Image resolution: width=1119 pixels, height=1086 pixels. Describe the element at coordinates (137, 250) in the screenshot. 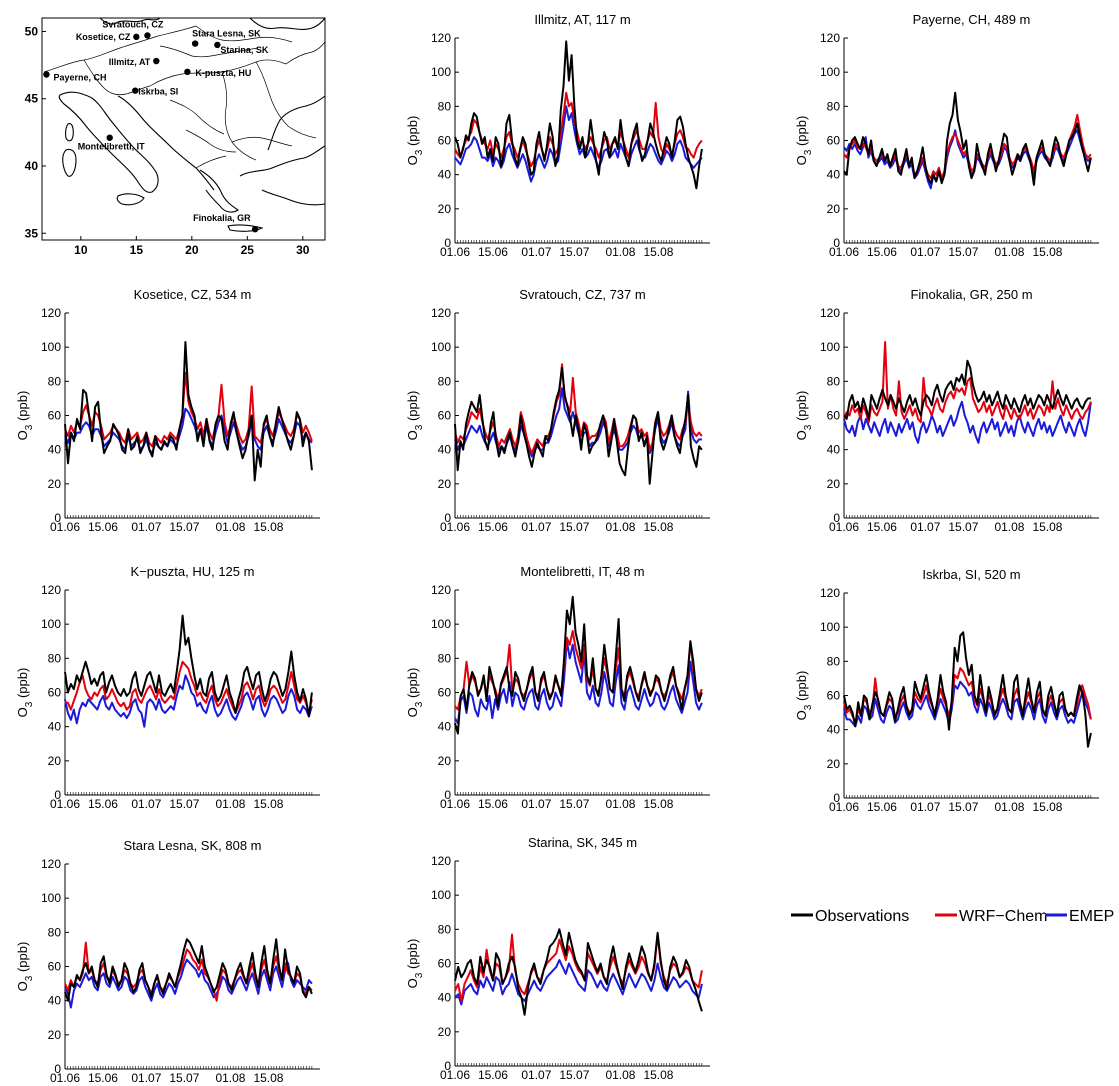

I see `map-x-tick-label: 15` at that location.